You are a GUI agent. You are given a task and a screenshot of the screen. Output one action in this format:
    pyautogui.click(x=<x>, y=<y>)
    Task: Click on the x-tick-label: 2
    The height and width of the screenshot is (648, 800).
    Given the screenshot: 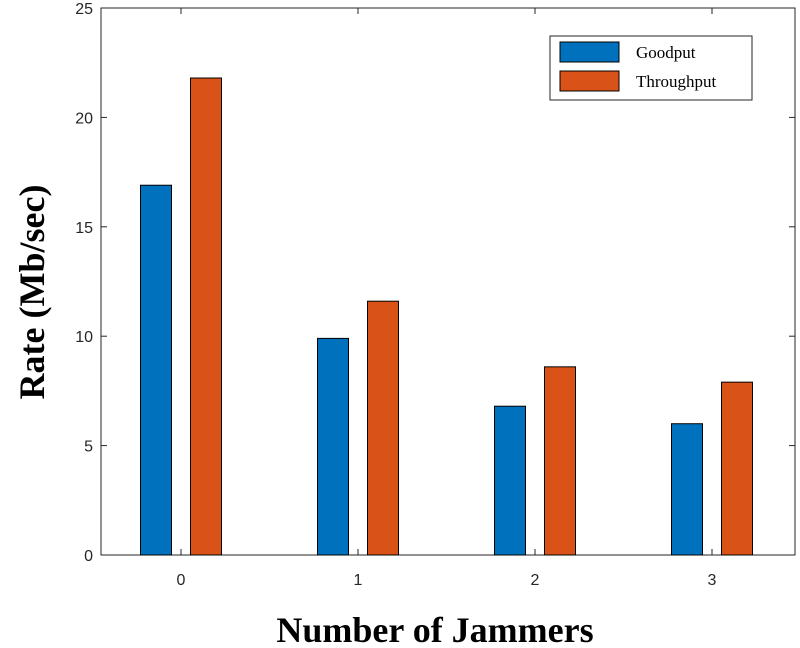 What is the action you would take?
    pyautogui.click(x=535, y=580)
    